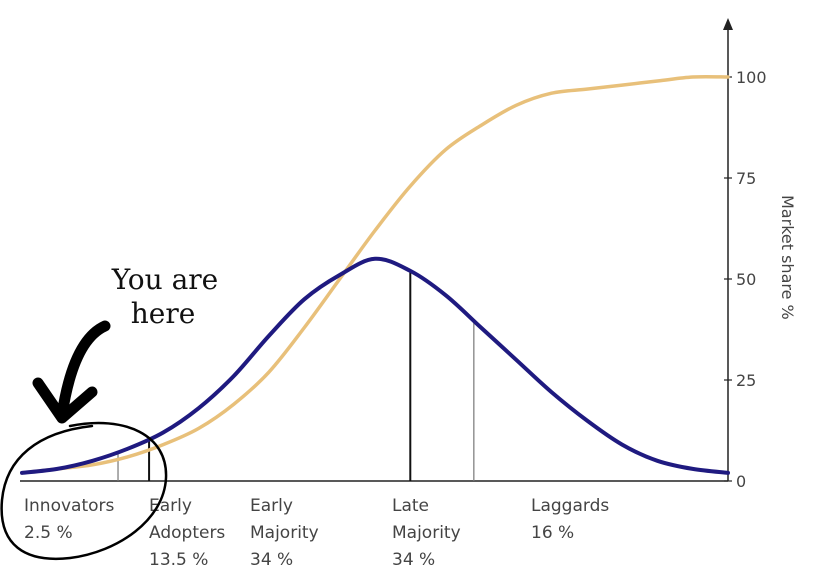  I want to click on segment-label-line: Adopters, so click(187, 533).